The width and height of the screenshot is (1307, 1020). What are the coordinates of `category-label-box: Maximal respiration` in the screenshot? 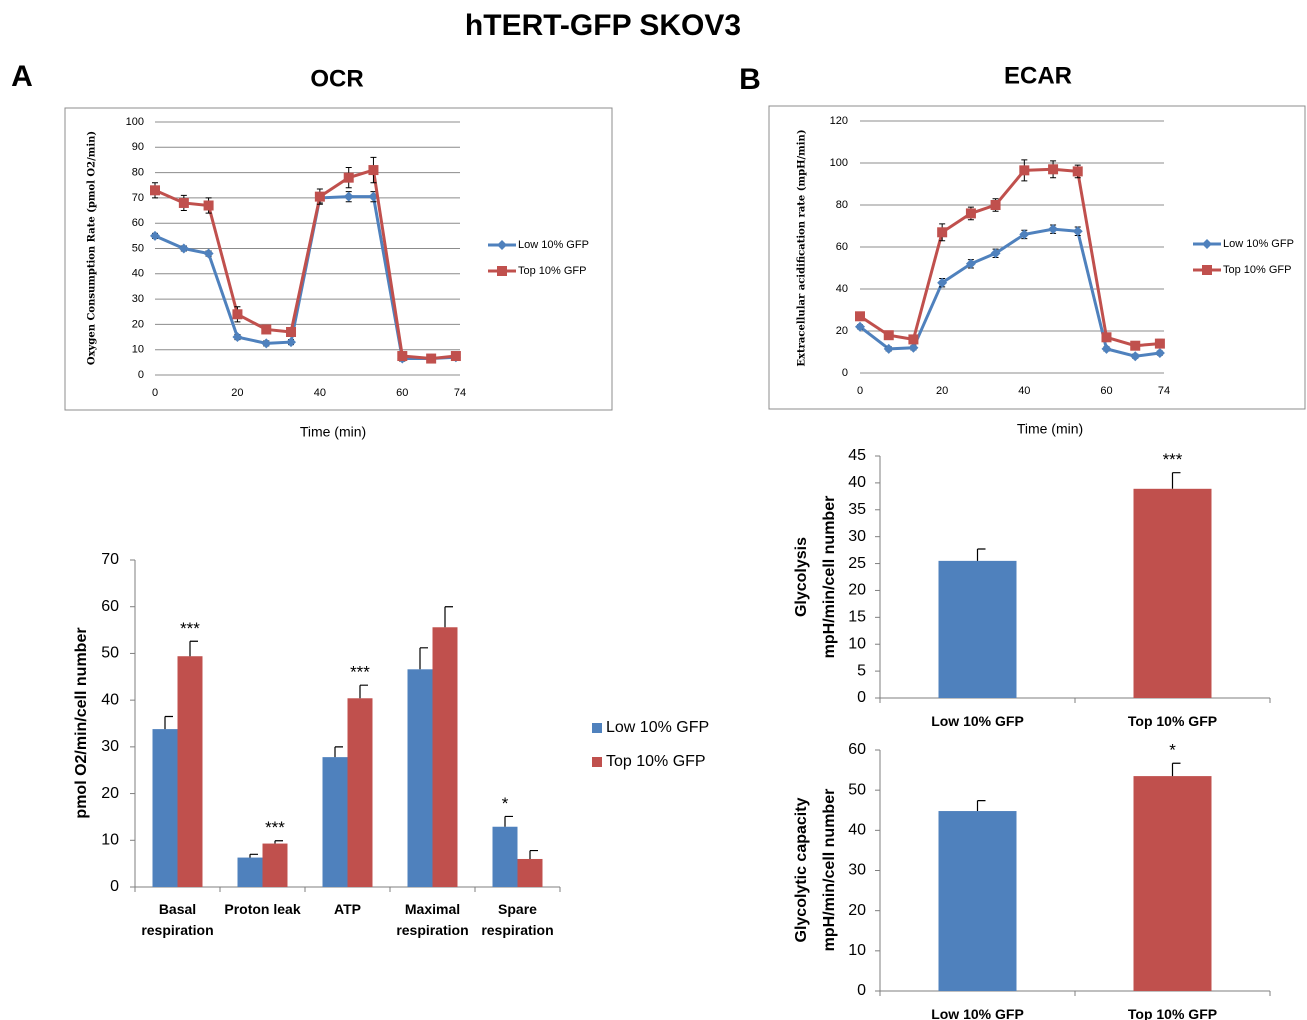 It's located at (432, 919).